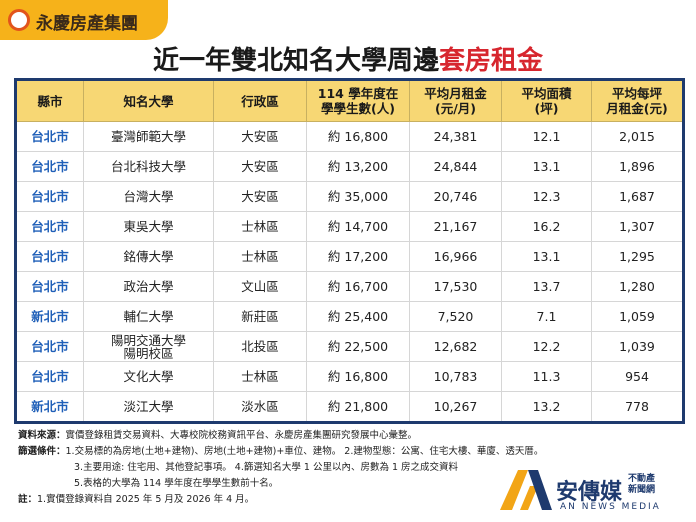  Describe the element at coordinates (455, 407) in the screenshot. I see `table-cell: 10,267` at that location.